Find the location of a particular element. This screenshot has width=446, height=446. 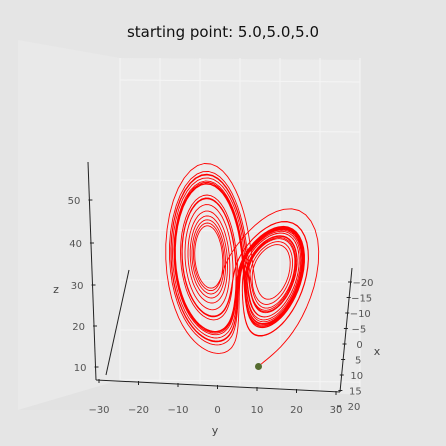

x-tick-label: 15 is located at coordinates (355, 392).